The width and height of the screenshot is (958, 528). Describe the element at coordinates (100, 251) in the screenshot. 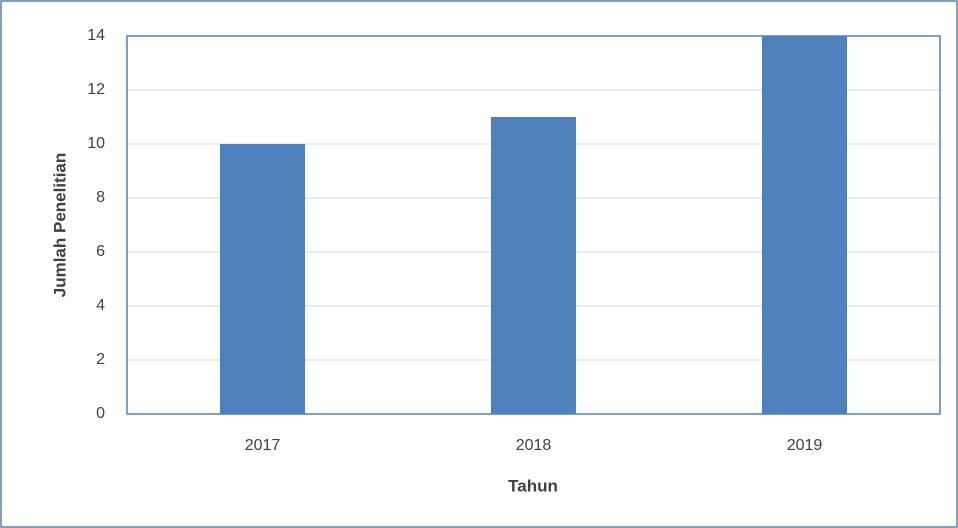

I see `y-tick-label: 6` at that location.